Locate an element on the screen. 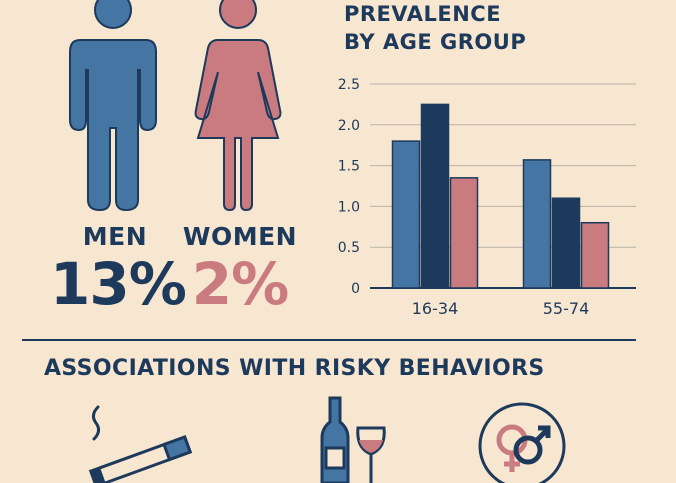 This screenshot has height=483, width=676. y-tick-label: 2.0 is located at coordinates (349, 126).